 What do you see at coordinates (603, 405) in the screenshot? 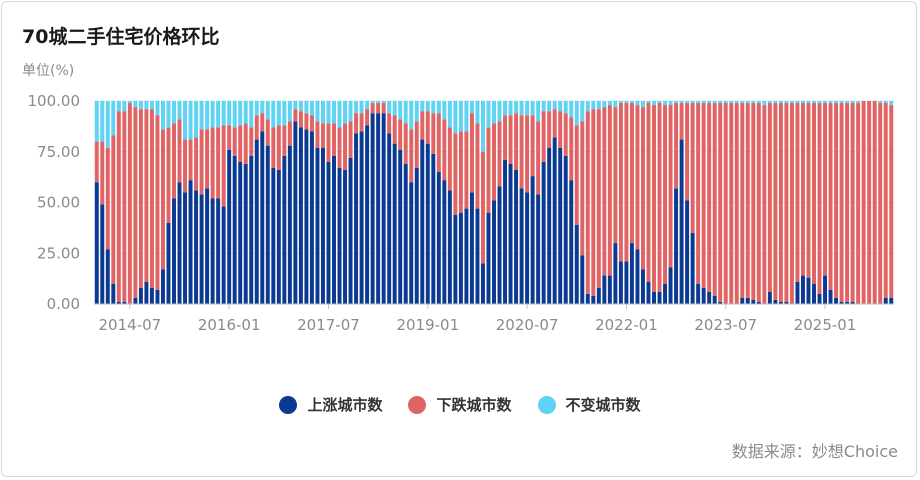
I see `legend-label-flat: 不变城市数` at bounding box center [603, 405].